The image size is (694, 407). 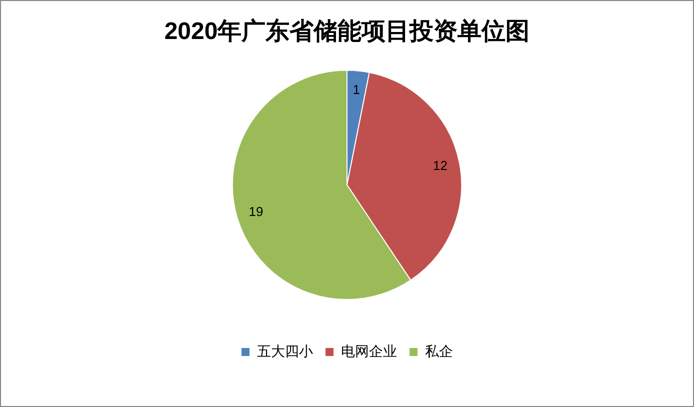 I want to click on data-label: 12, so click(x=440, y=165).